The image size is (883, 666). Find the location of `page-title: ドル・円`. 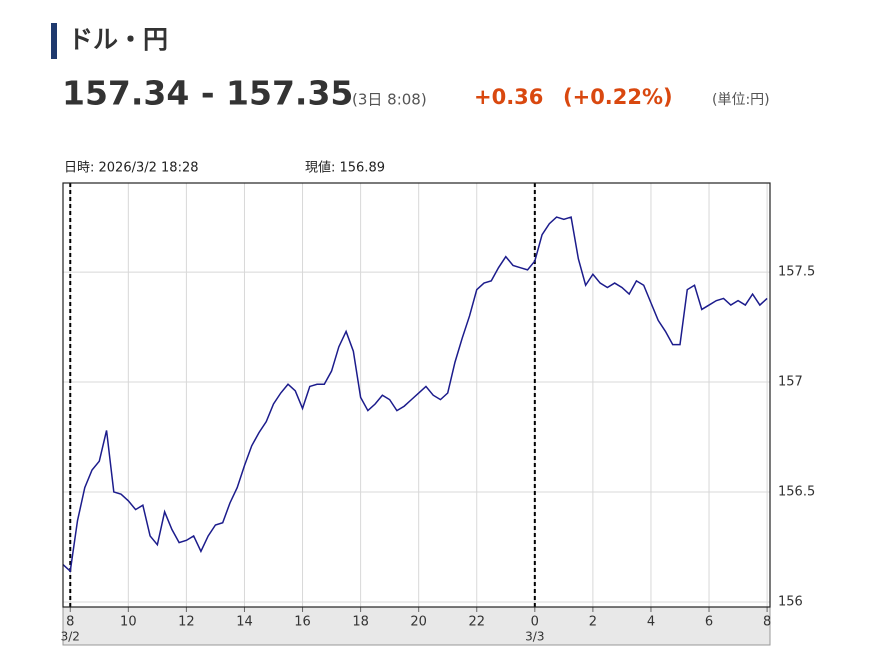

page-title: ドル・円 is located at coordinates (118, 39).